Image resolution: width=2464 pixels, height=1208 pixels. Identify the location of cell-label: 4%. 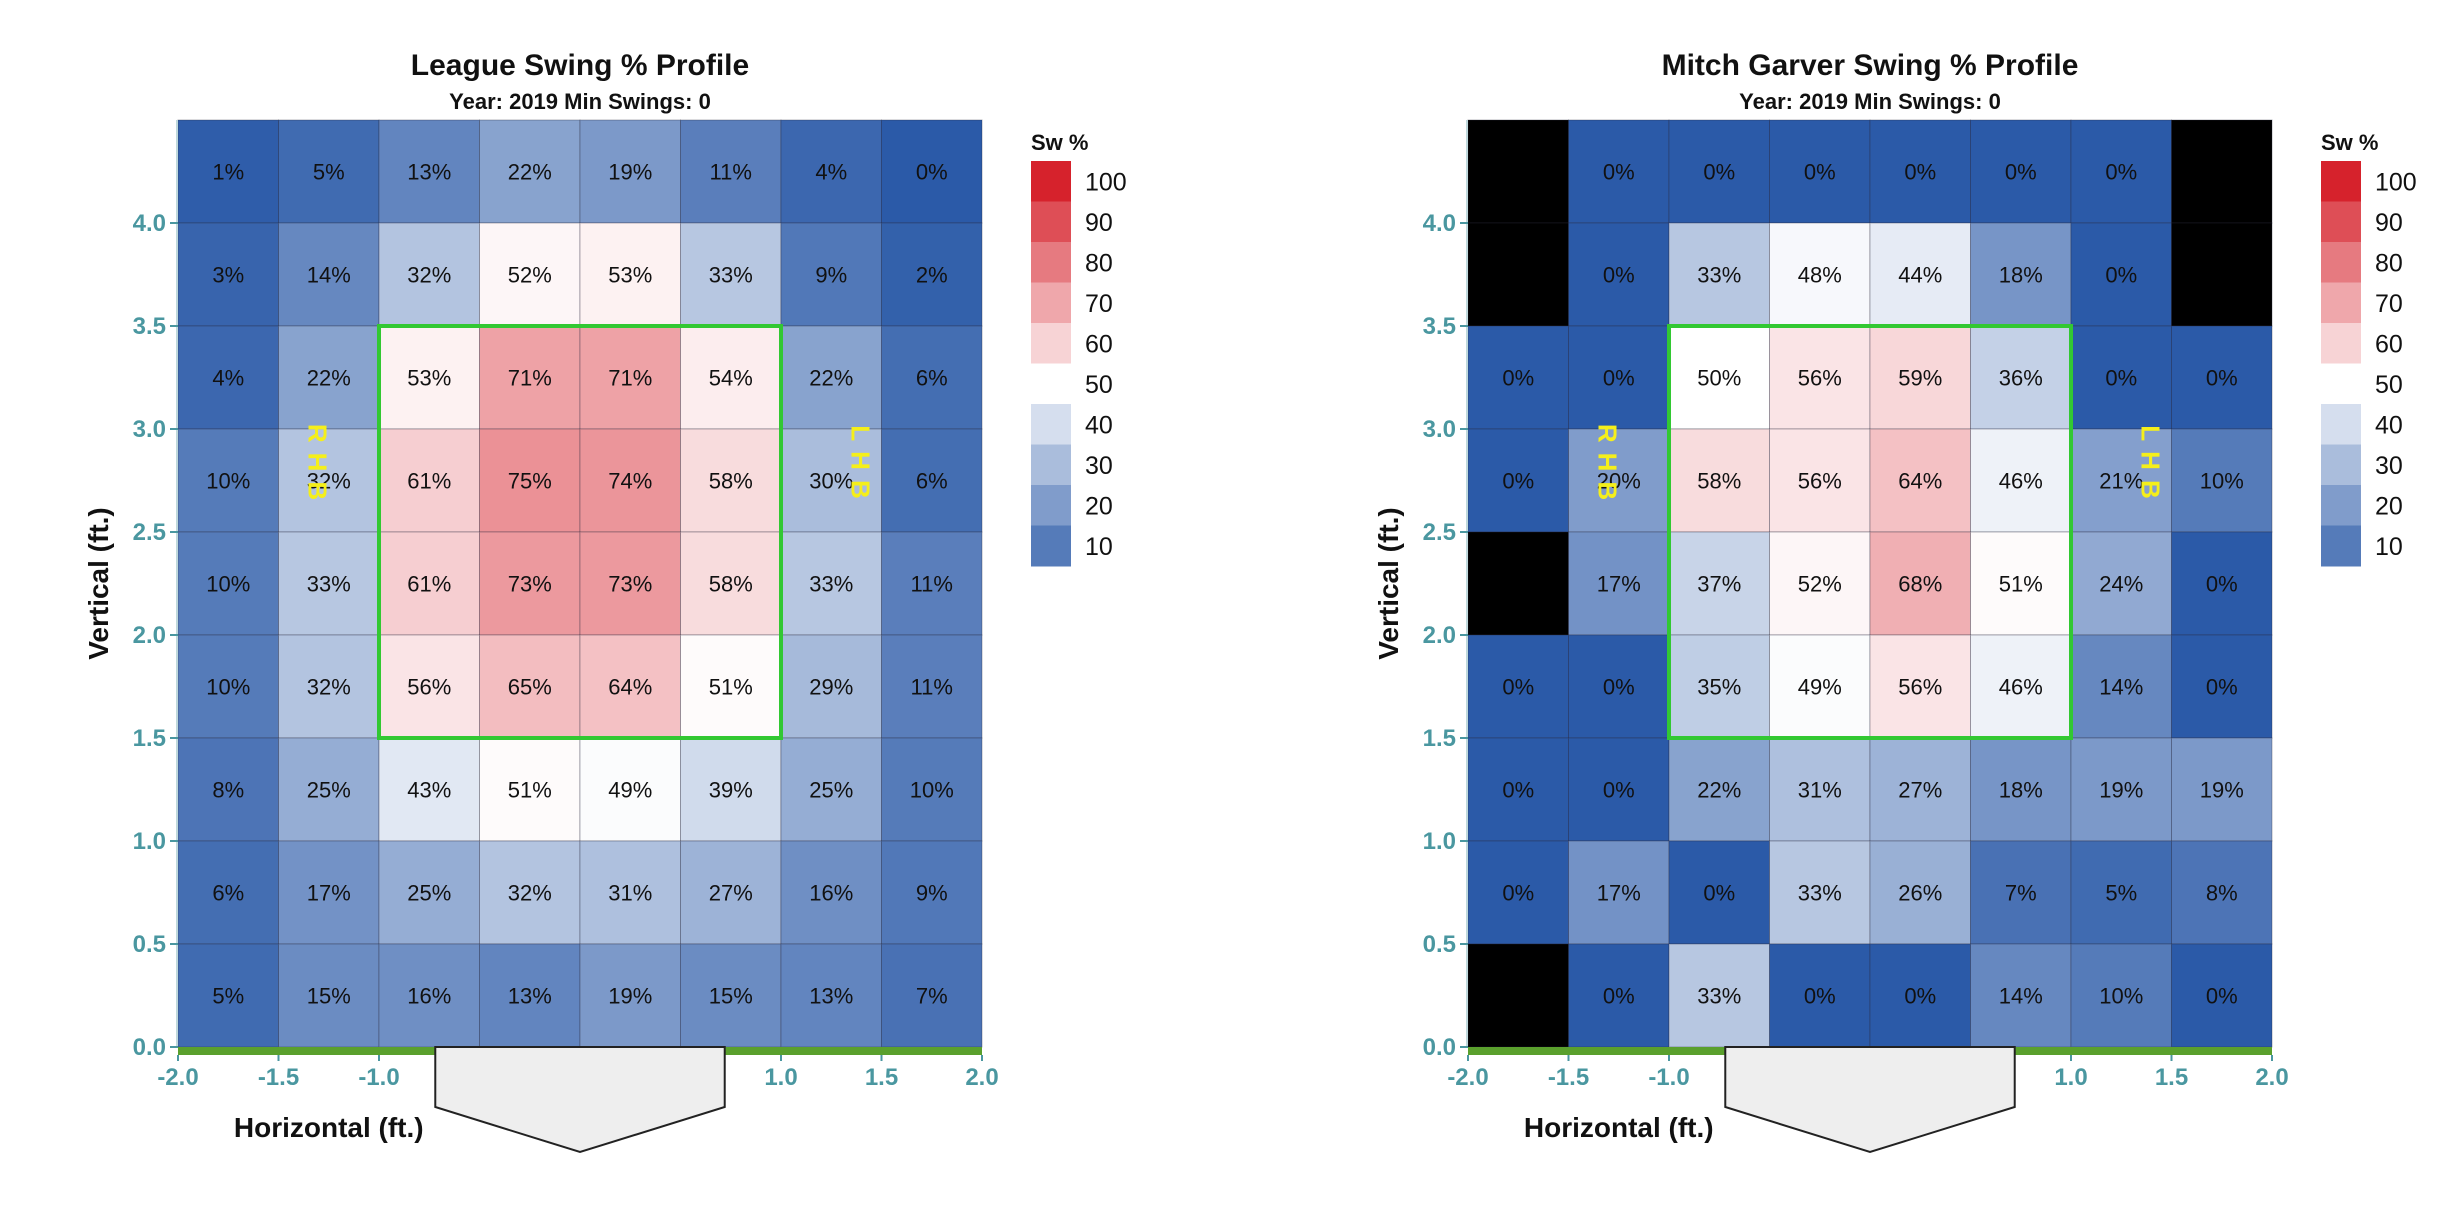
(228, 378).